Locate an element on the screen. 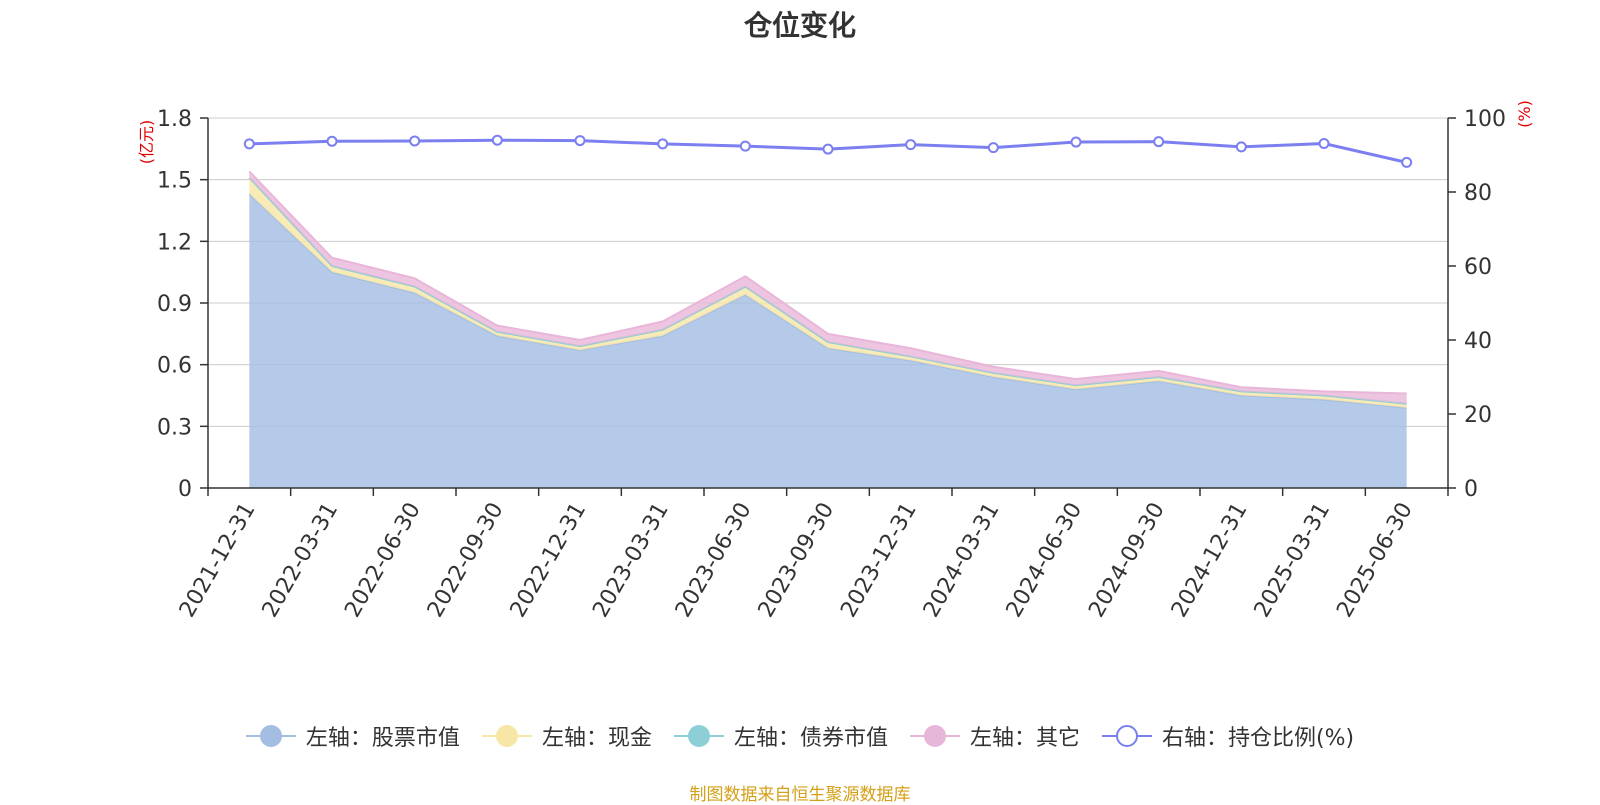 The height and width of the screenshot is (805, 1600). x-tick-label: 2022-12-31 is located at coordinates (549, 560).